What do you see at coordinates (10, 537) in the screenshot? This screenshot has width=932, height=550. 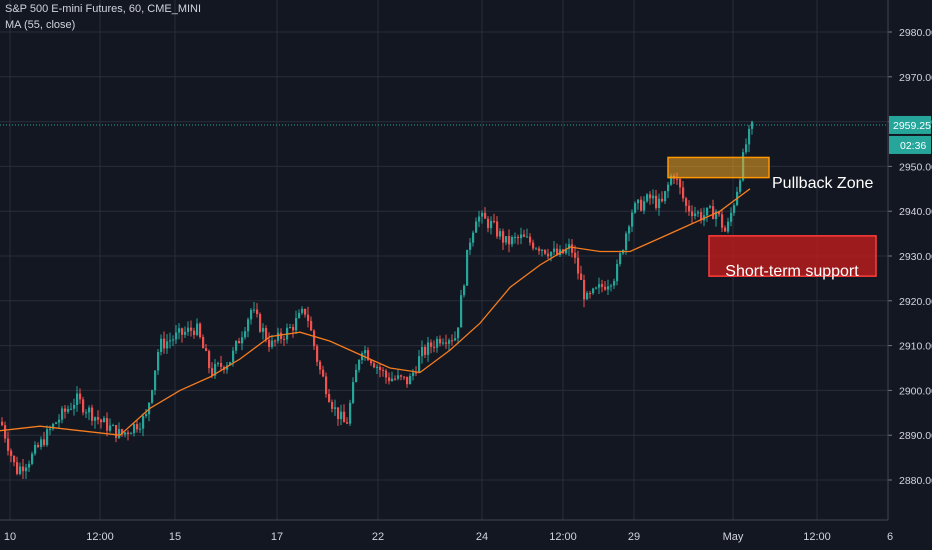 I see `x-tick-label: 10` at bounding box center [10, 537].